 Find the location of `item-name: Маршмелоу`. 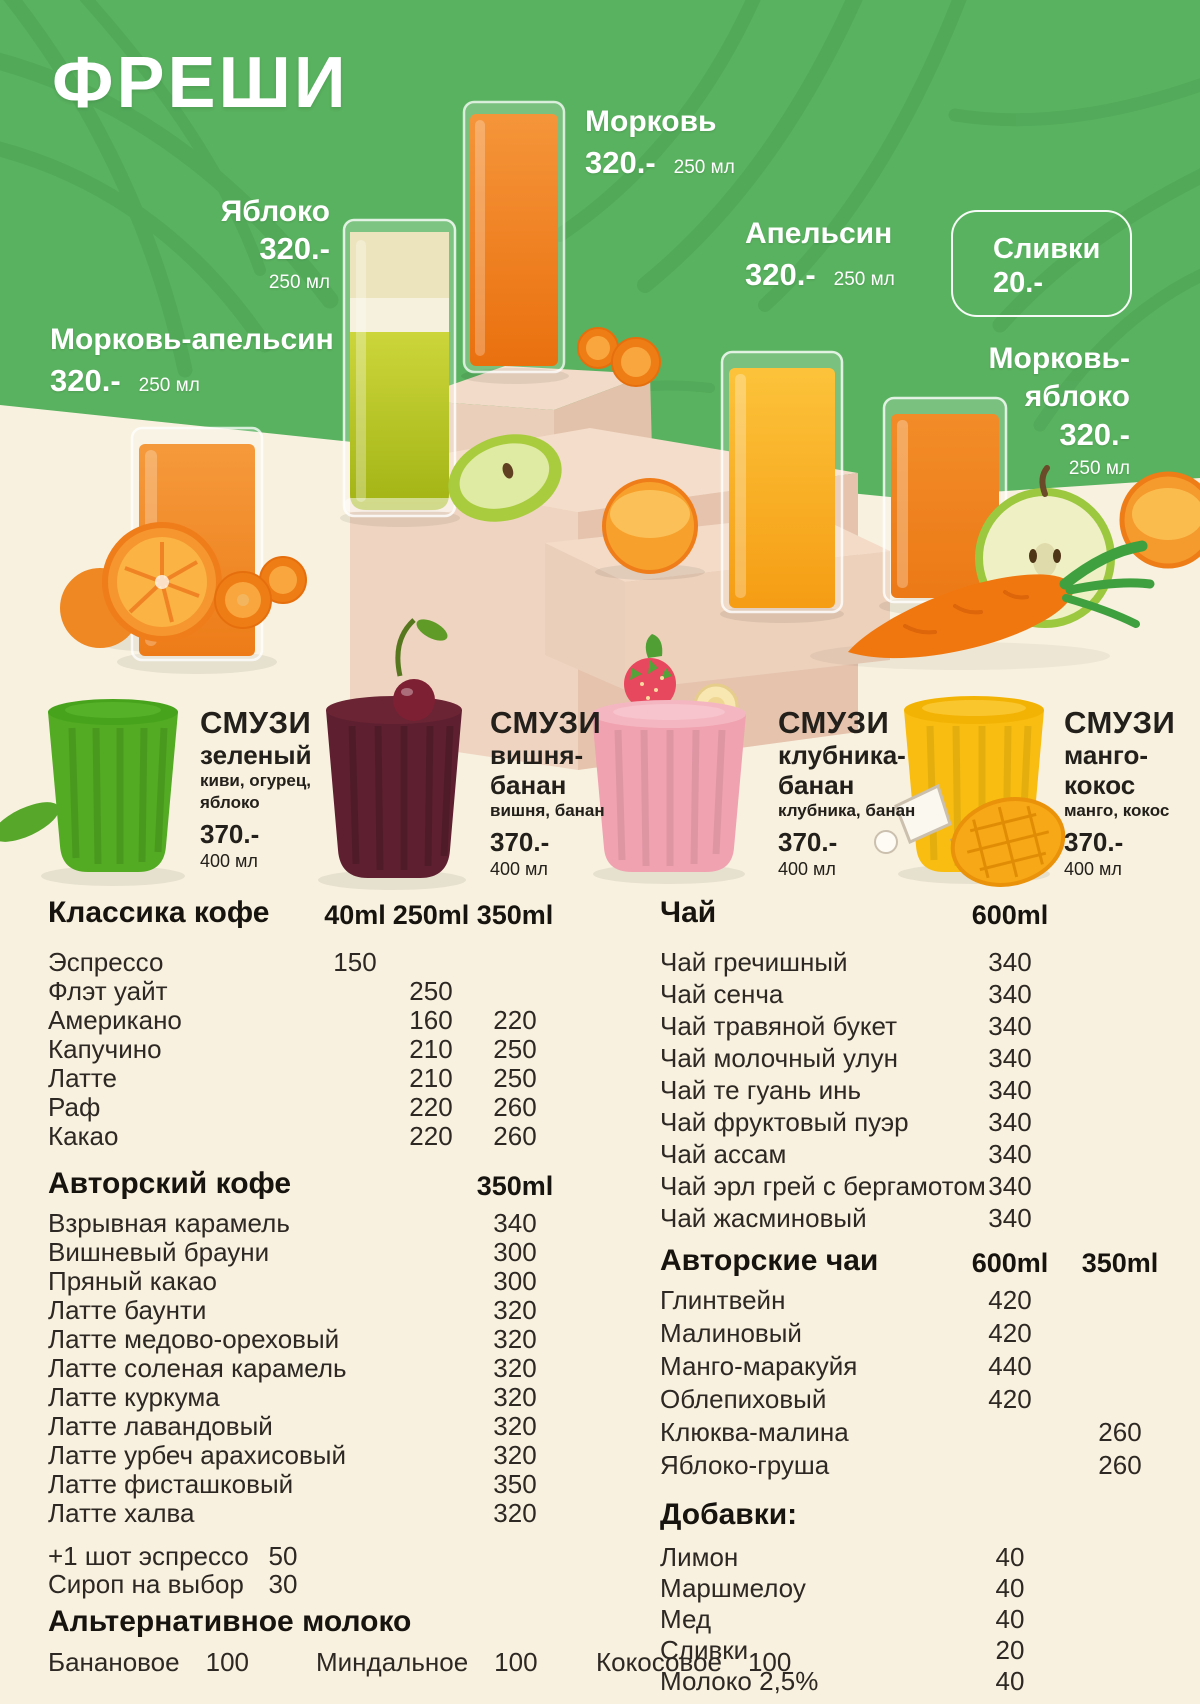

item-name: Маршмелоу is located at coordinates (733, 1588).